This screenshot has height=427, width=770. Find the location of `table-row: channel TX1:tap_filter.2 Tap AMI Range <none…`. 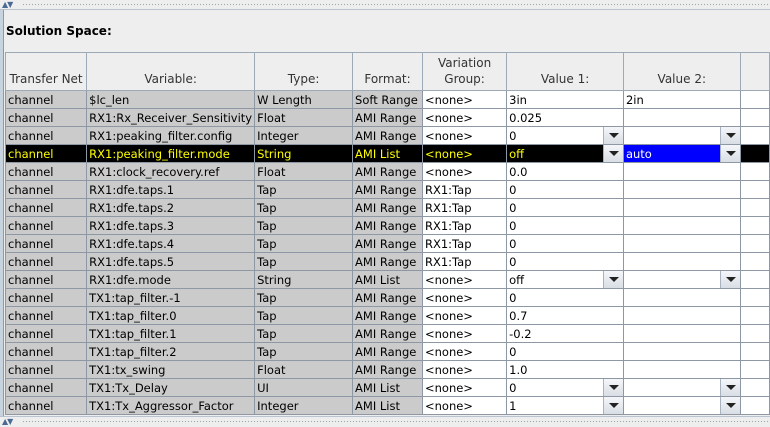

table-row: channel TX1:tap_filter.2 Tap AMI Range <none… is located at coordinates (387, 351).